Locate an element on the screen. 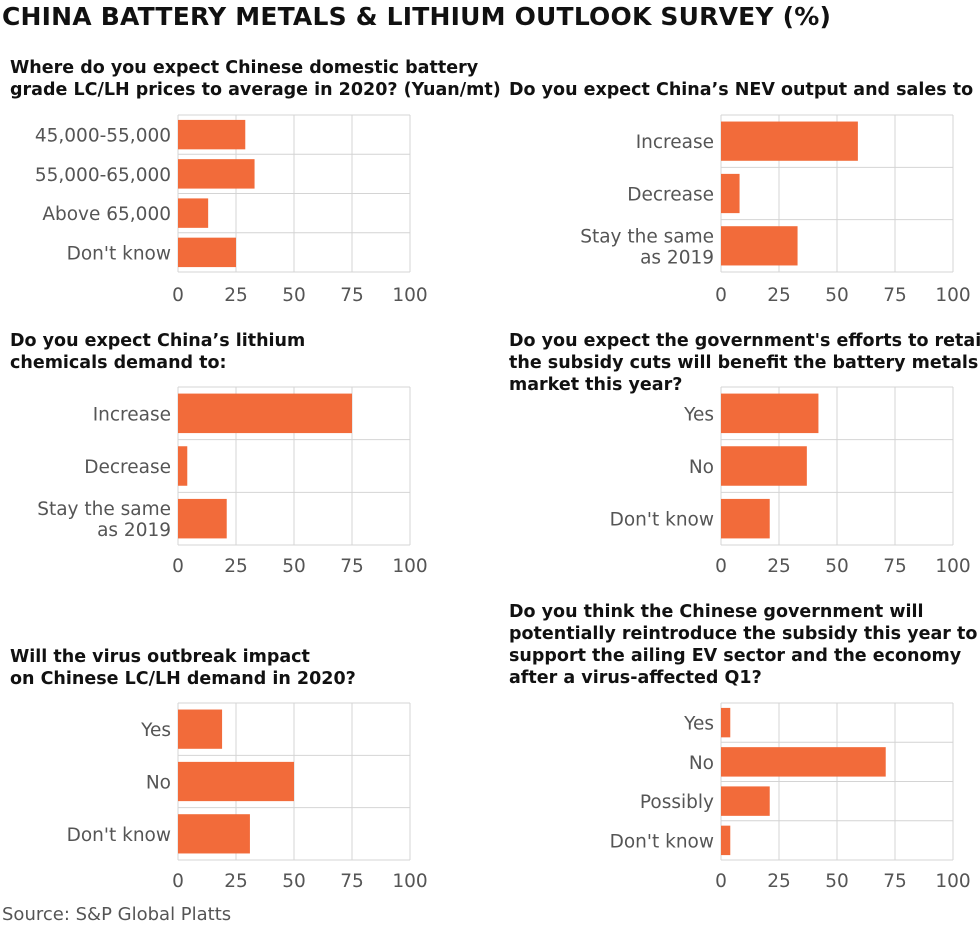  chart-3-tick-label: 75 is located at coordinates (352, 566).